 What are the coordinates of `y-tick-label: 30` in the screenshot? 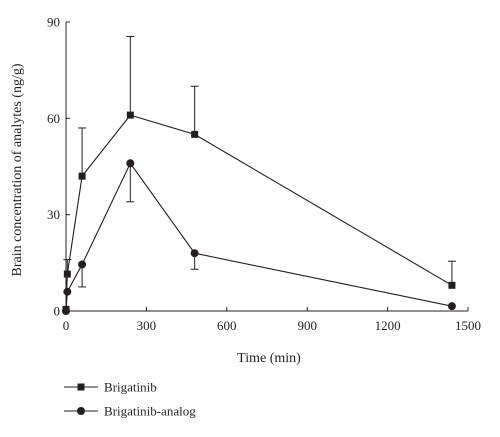 It's located at (53, 214).